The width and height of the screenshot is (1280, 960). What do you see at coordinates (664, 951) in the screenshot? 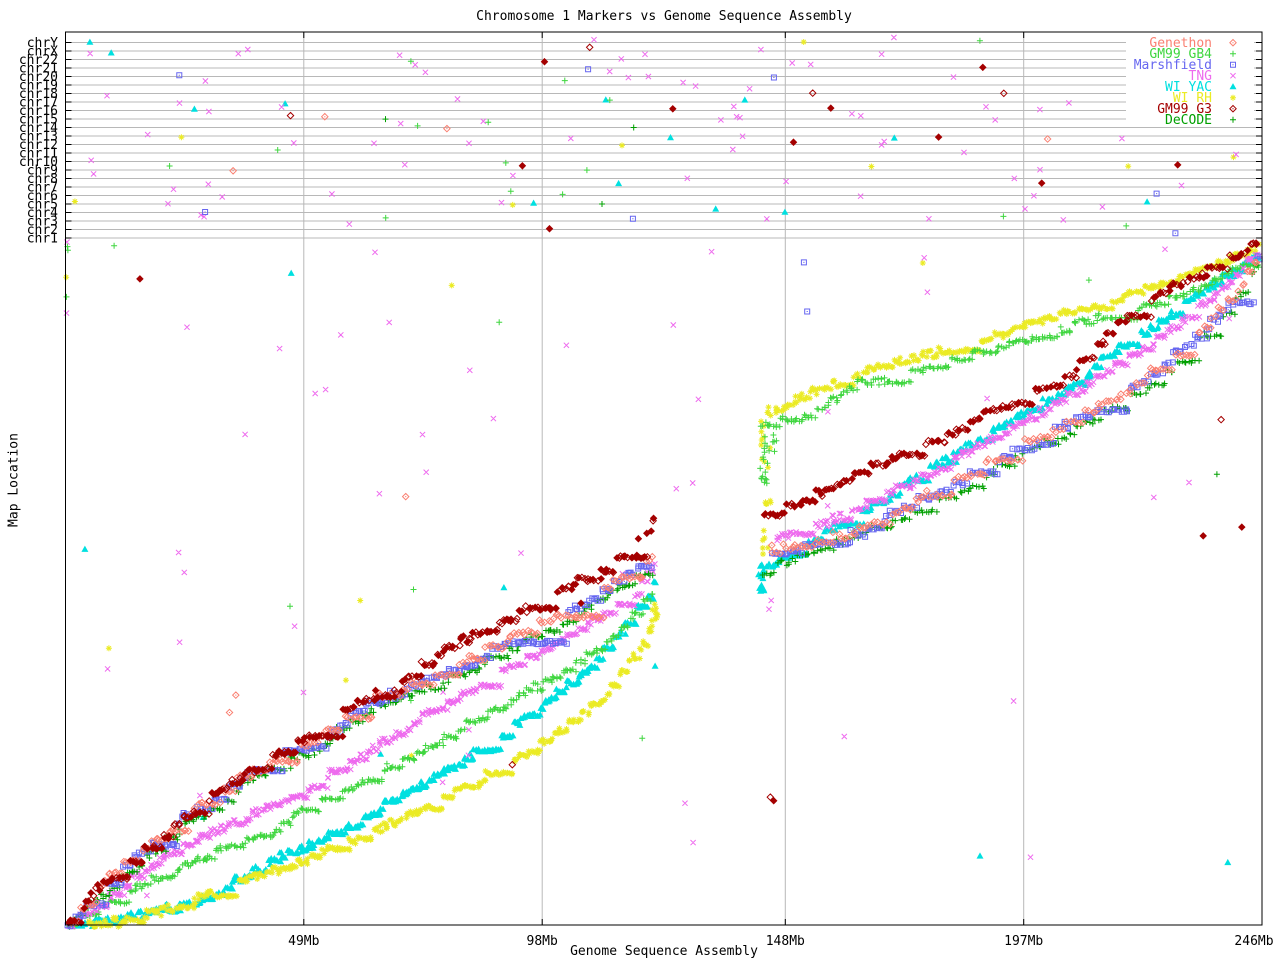
I see `x-axis-label: Genome Sequence Assembly` at bounding box center [664, 951].